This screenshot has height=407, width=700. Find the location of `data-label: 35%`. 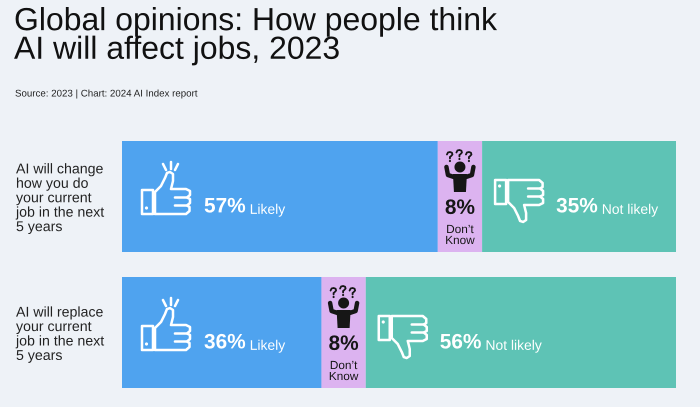

data-label: 35% is located at coordinates (577, 205).